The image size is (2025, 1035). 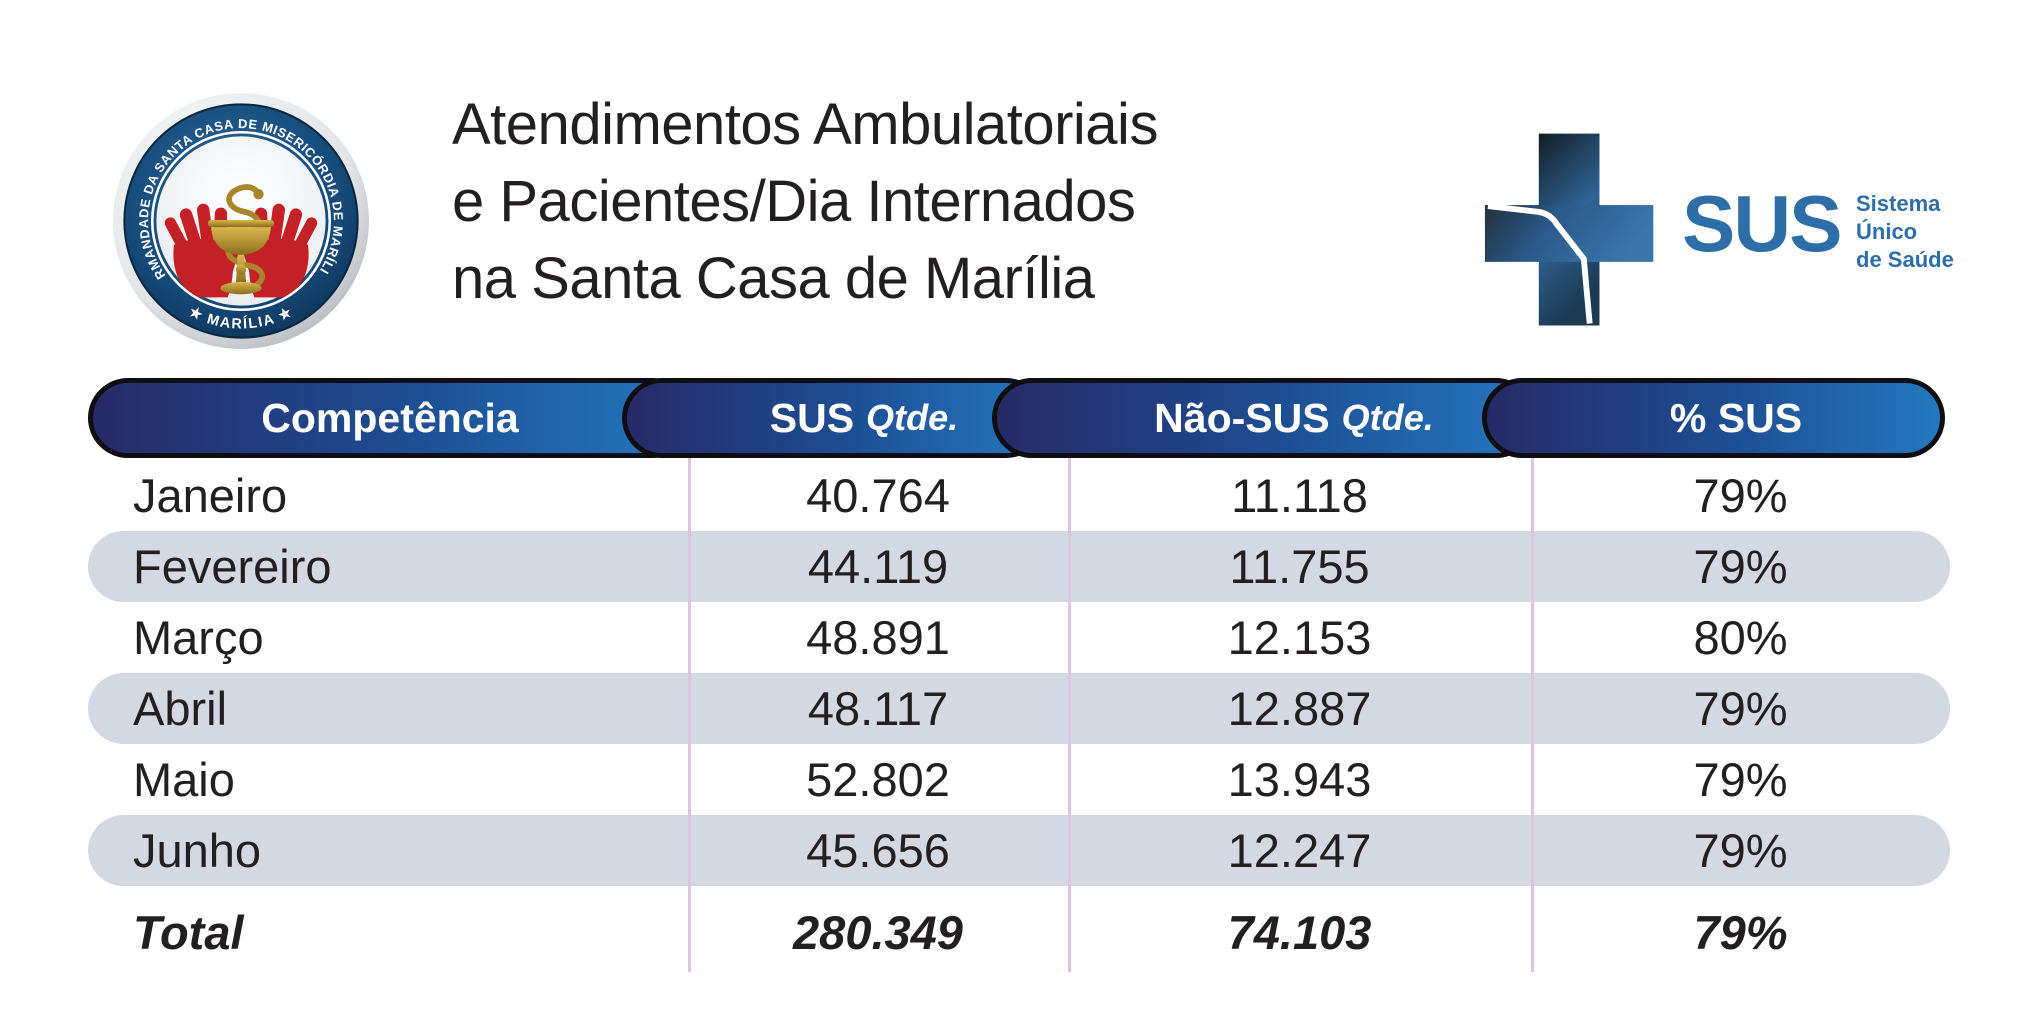 What do you see at coordinates (1762, 223) in the screenshot?
I see `sus-acronym: SUS` at bounding box center [1762, 223].